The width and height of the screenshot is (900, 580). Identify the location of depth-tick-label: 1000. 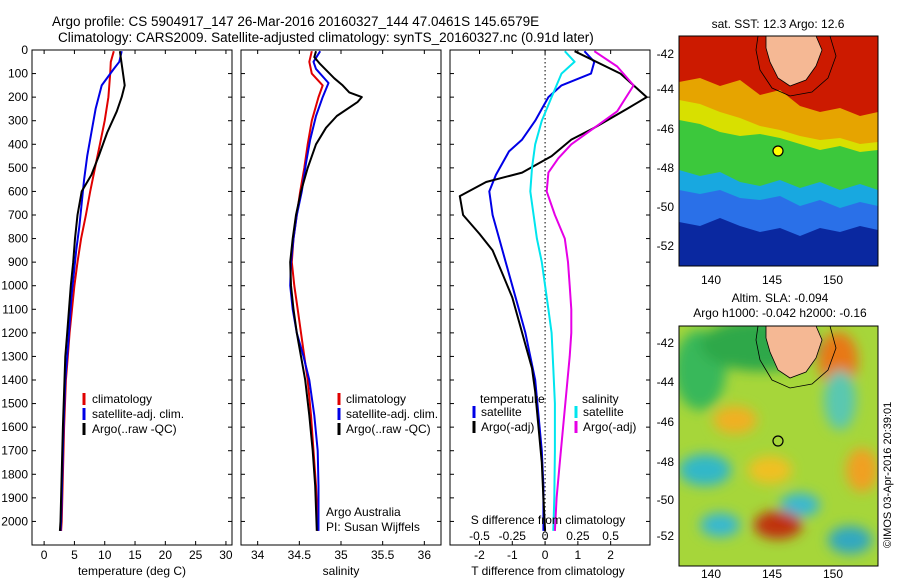
(14, 286).